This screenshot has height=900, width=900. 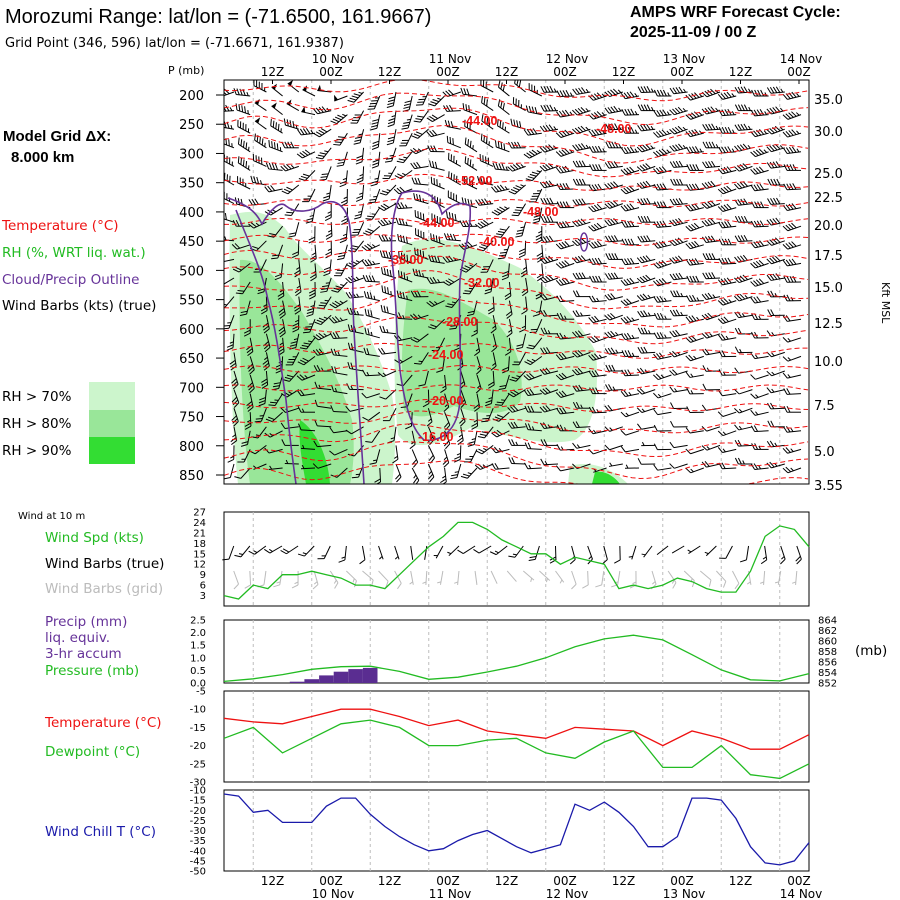 What do you see at coordinates (229, 260) in the screenshot?
I see `upper-barb-0-9-shaft` at bounding box center [229, 260].